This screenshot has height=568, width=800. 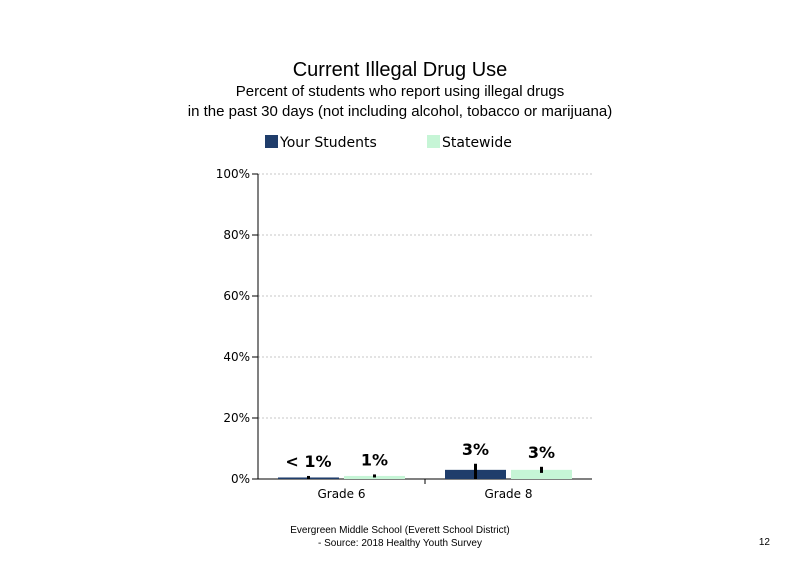 I want to click on y-tick-label: 20%, so click(x=236, y=418).